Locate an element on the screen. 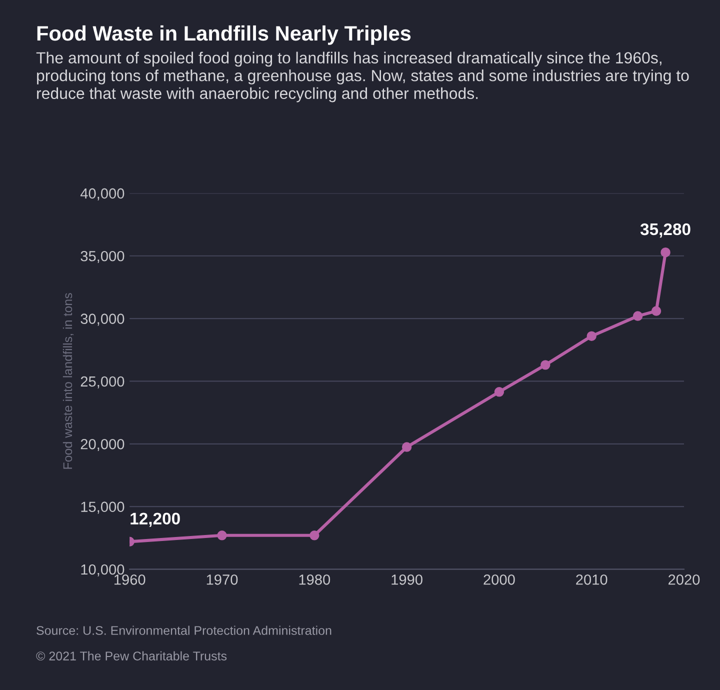  source-note: Source: U.S. Environmental Protection Administration is located at coordinates (184, 630).